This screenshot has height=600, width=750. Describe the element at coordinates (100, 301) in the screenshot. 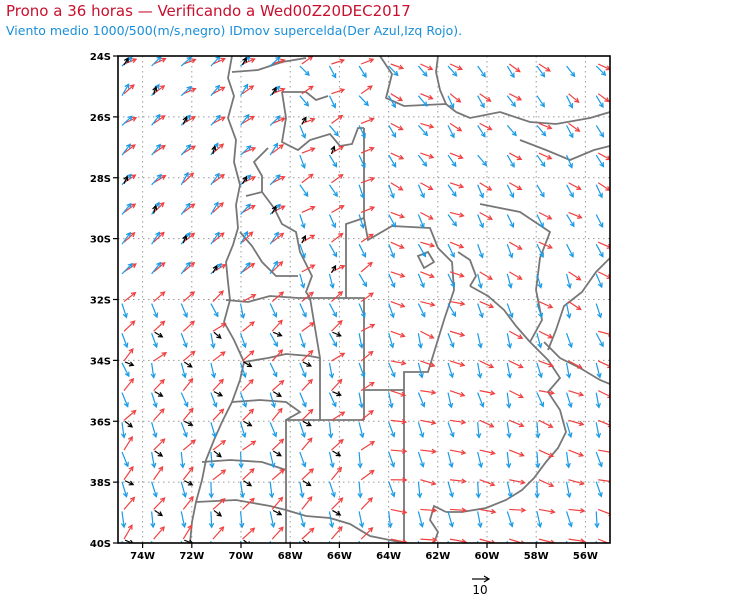

I see `latitude-axis: 24S 26S 28S 30S 32S 34S 36S 38S 40S` at that location.